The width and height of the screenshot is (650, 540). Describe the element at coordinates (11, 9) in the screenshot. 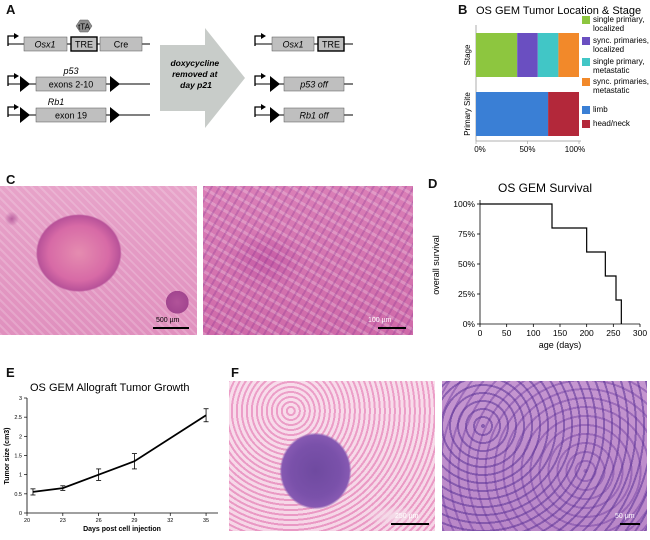

I see `panel-label-a: A` at that location.